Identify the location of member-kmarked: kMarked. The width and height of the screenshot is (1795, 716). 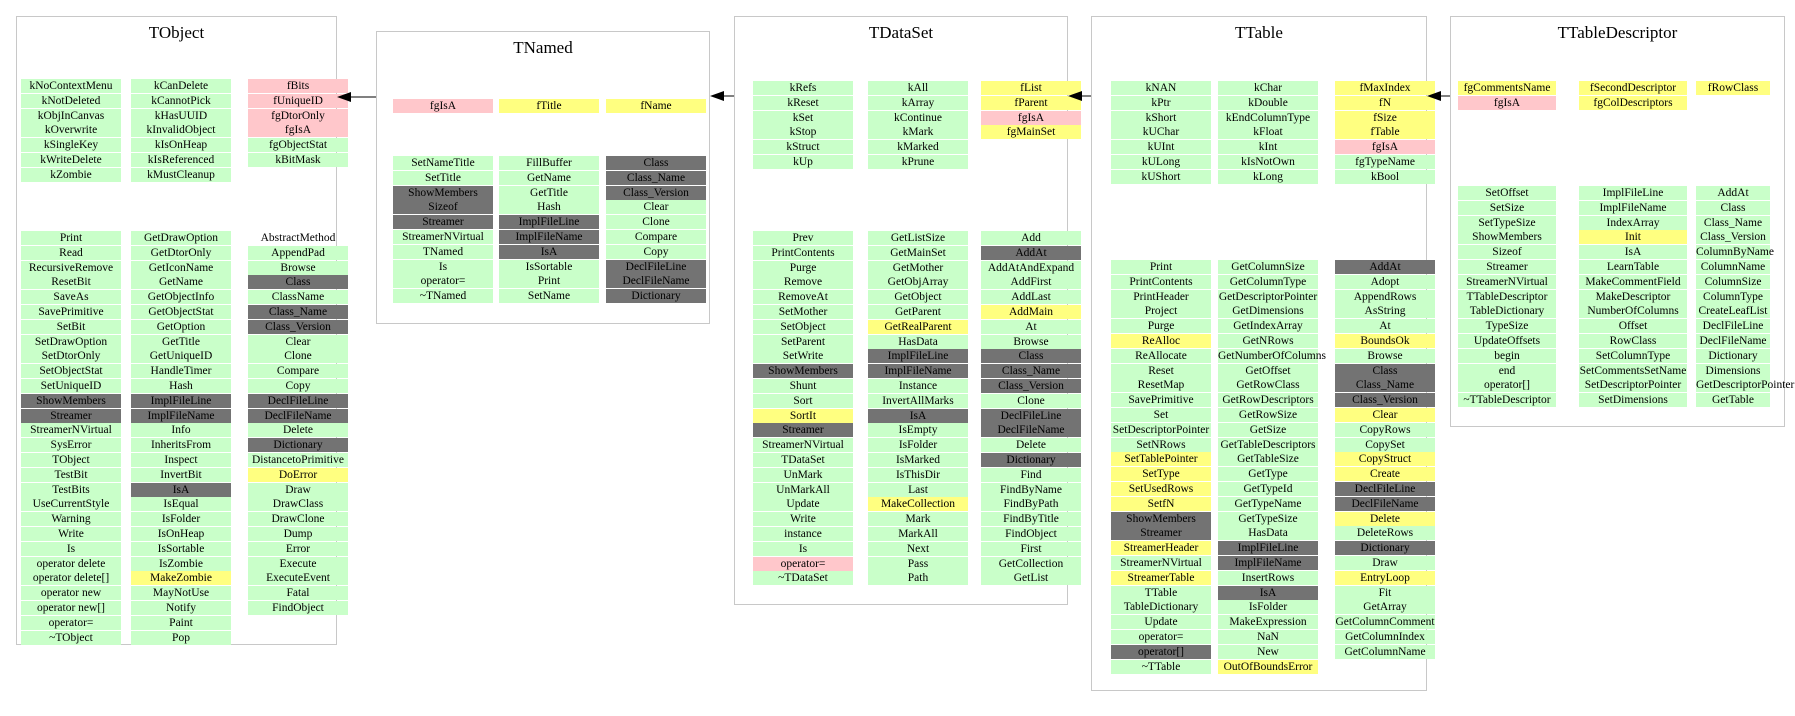
(918, 147).